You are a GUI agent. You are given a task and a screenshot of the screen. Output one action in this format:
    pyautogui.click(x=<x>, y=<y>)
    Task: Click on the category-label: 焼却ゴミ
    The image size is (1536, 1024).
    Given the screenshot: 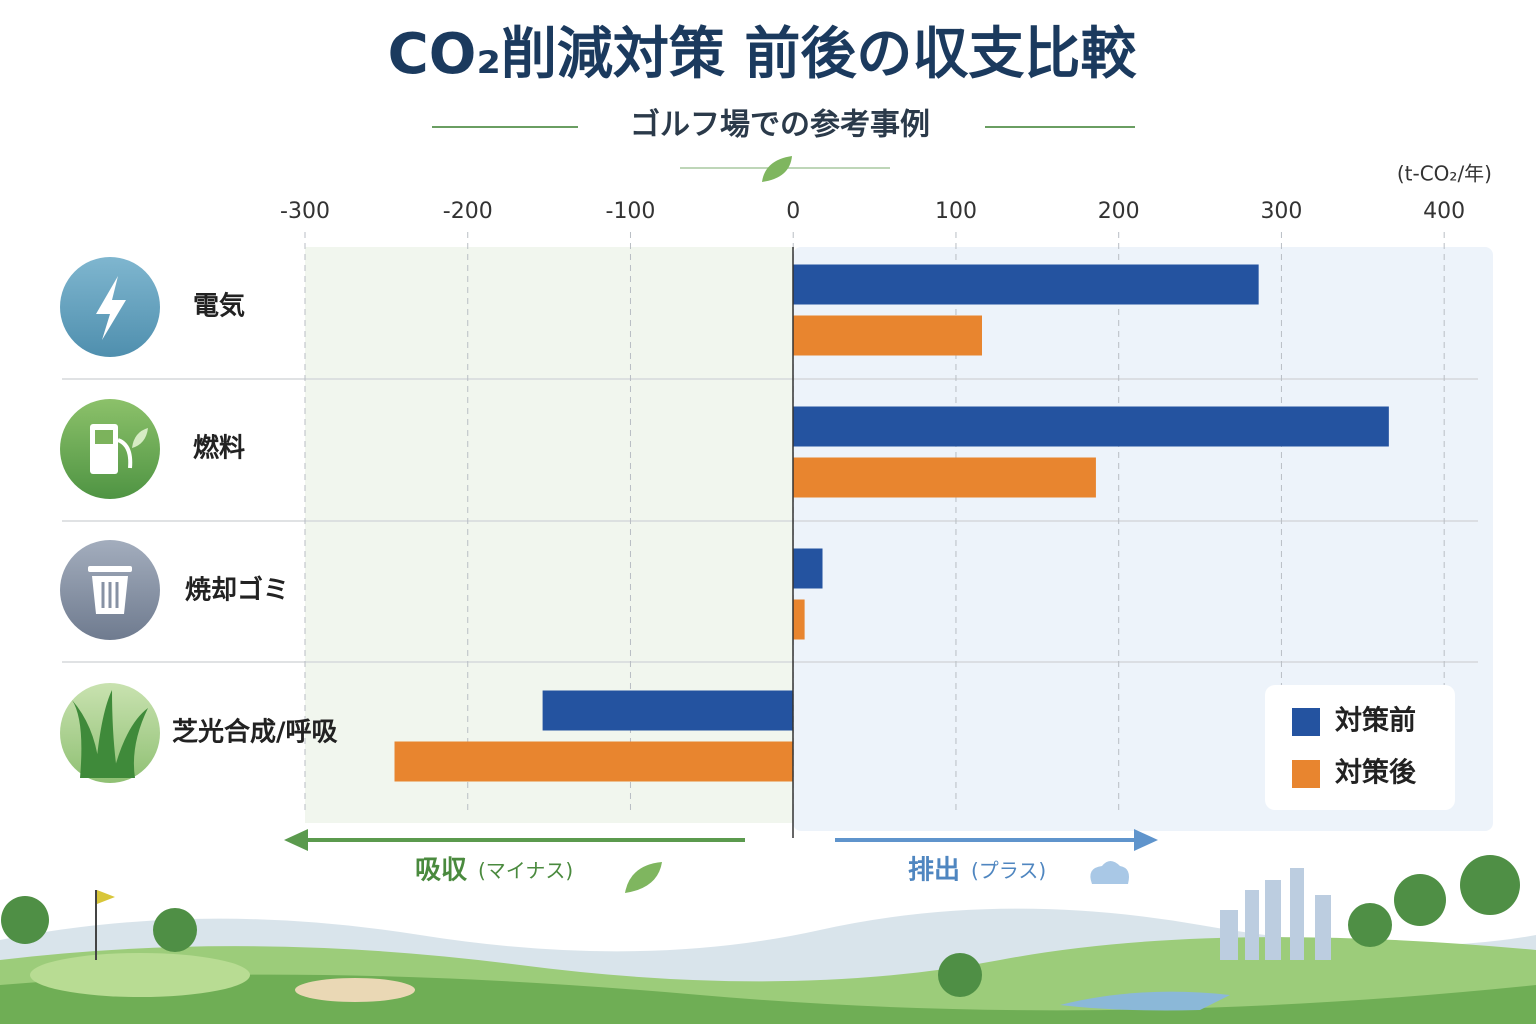 What is the action you would take?
    pyautogui.click(x=237, y=590)
    